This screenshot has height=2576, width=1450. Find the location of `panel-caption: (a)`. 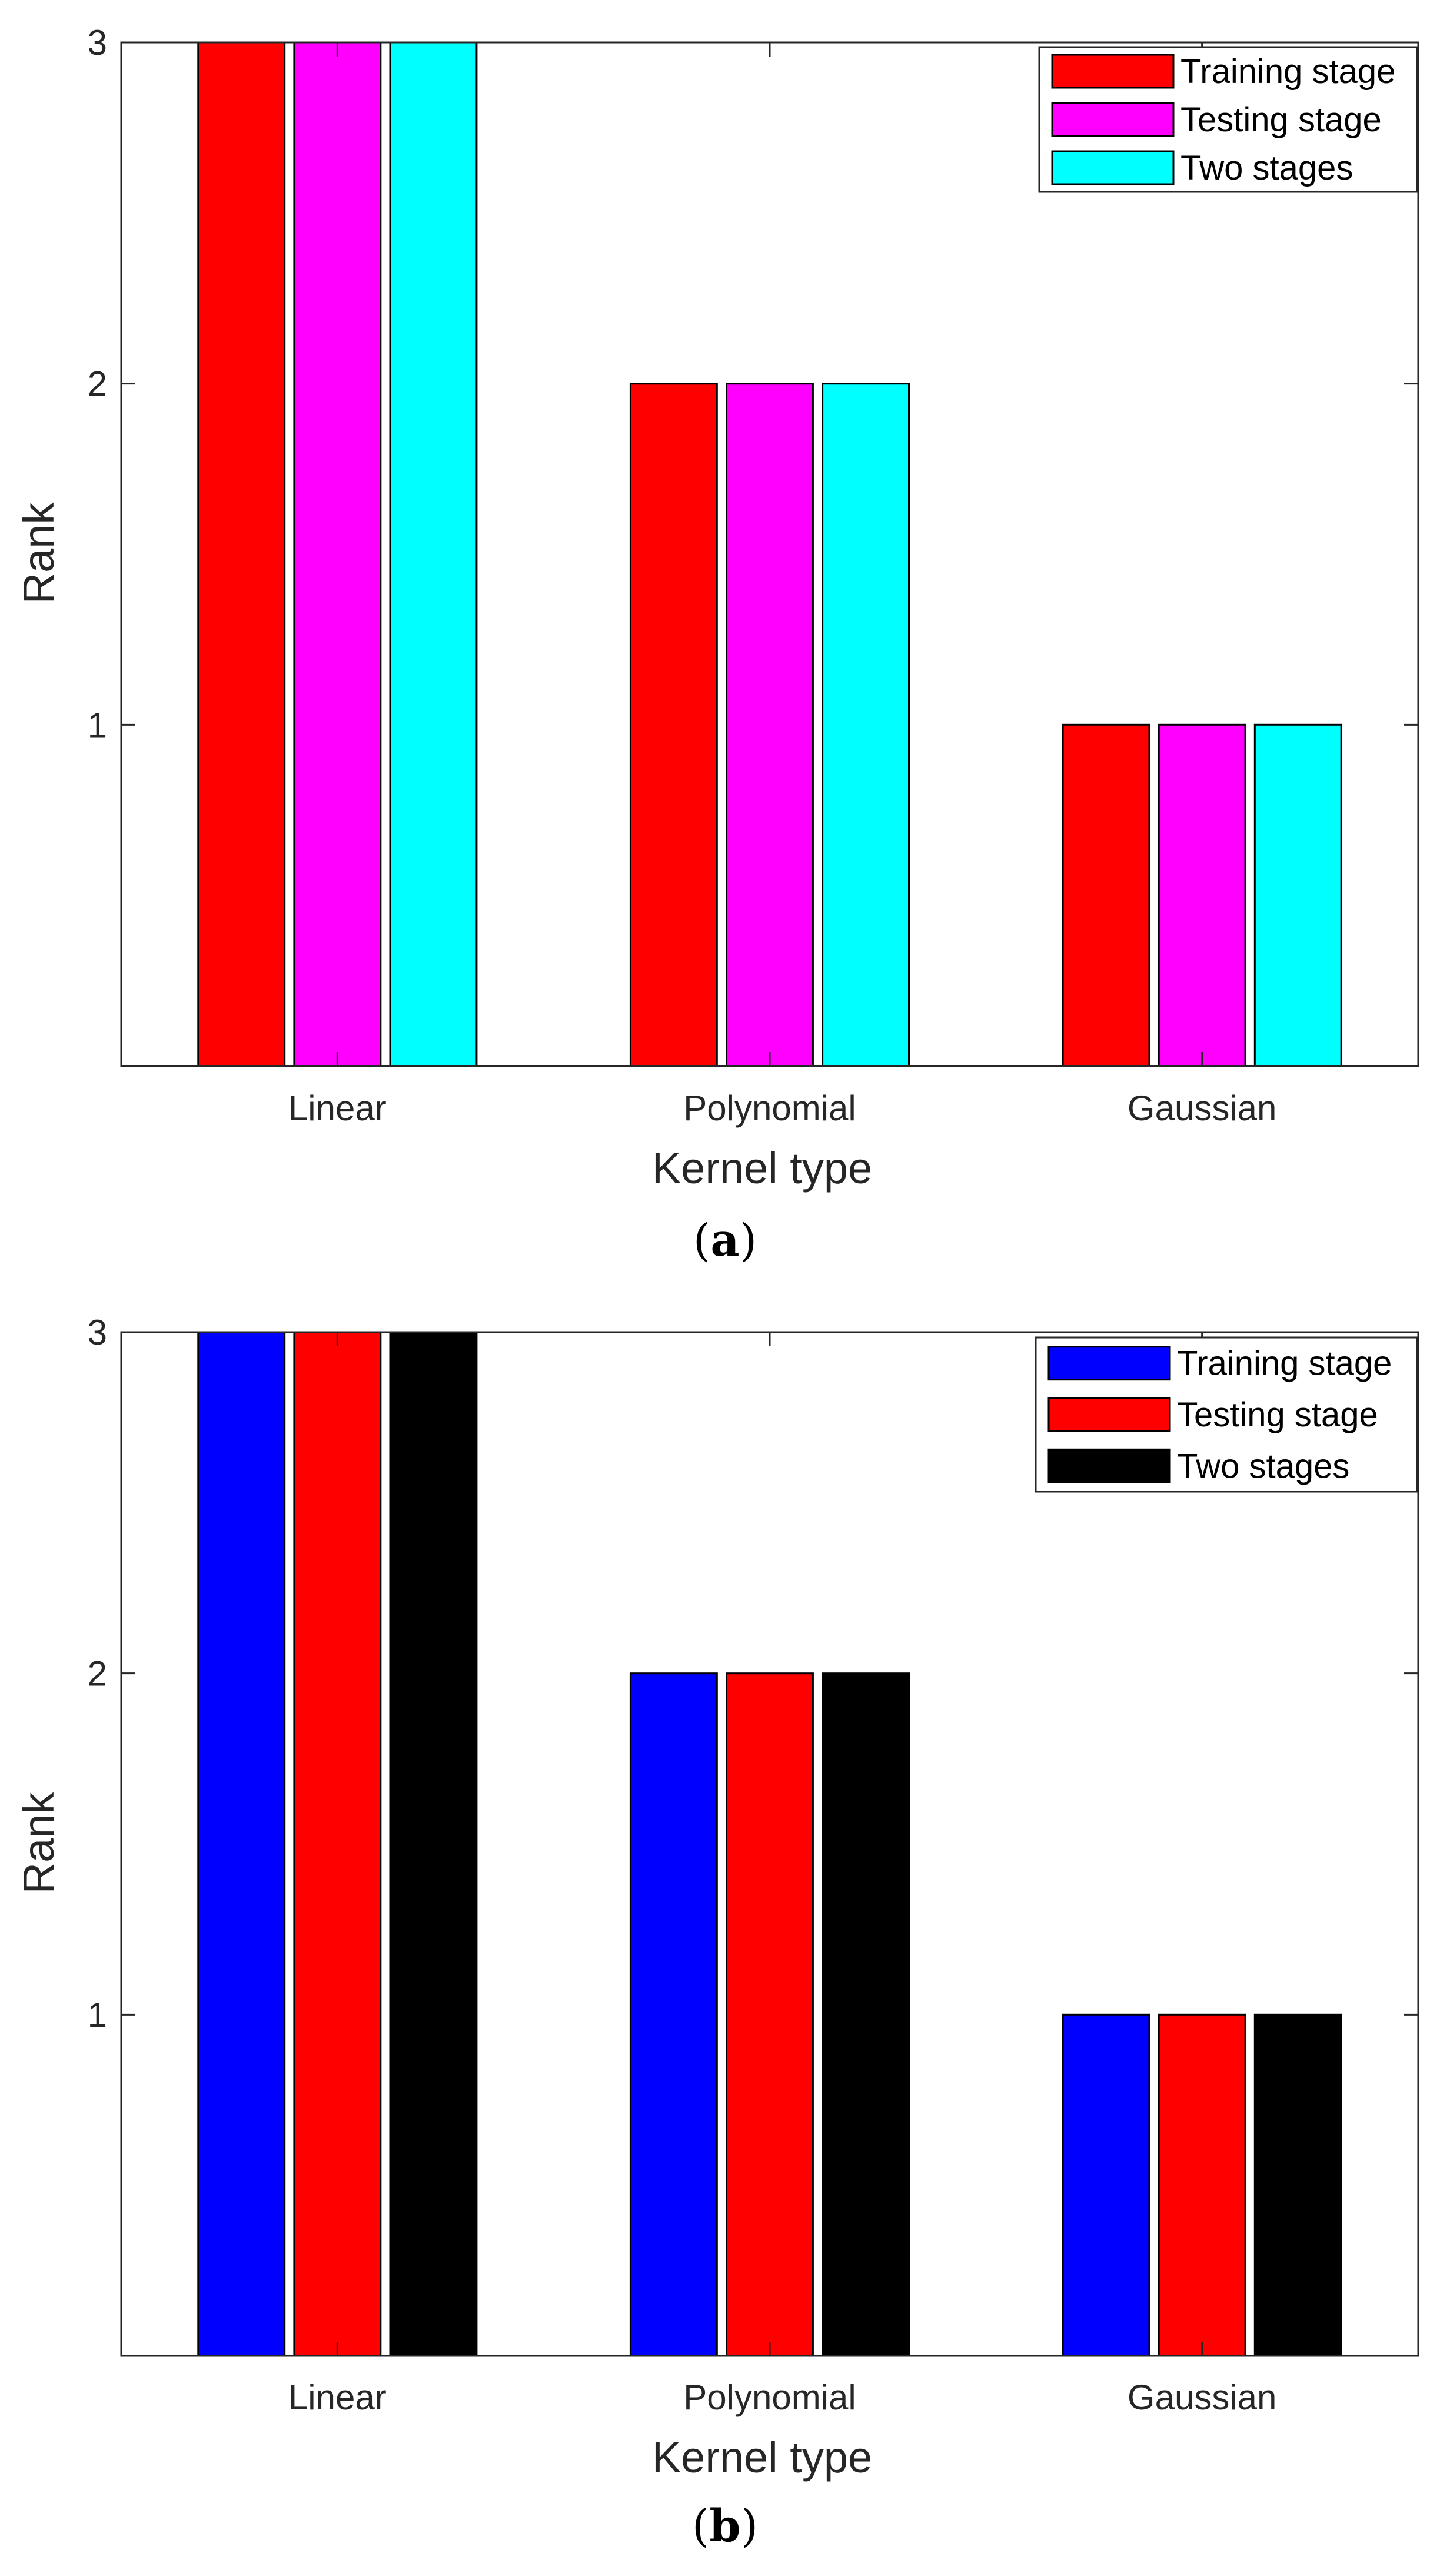

panel-caption: (a) is located at coordinates (725, 1240).